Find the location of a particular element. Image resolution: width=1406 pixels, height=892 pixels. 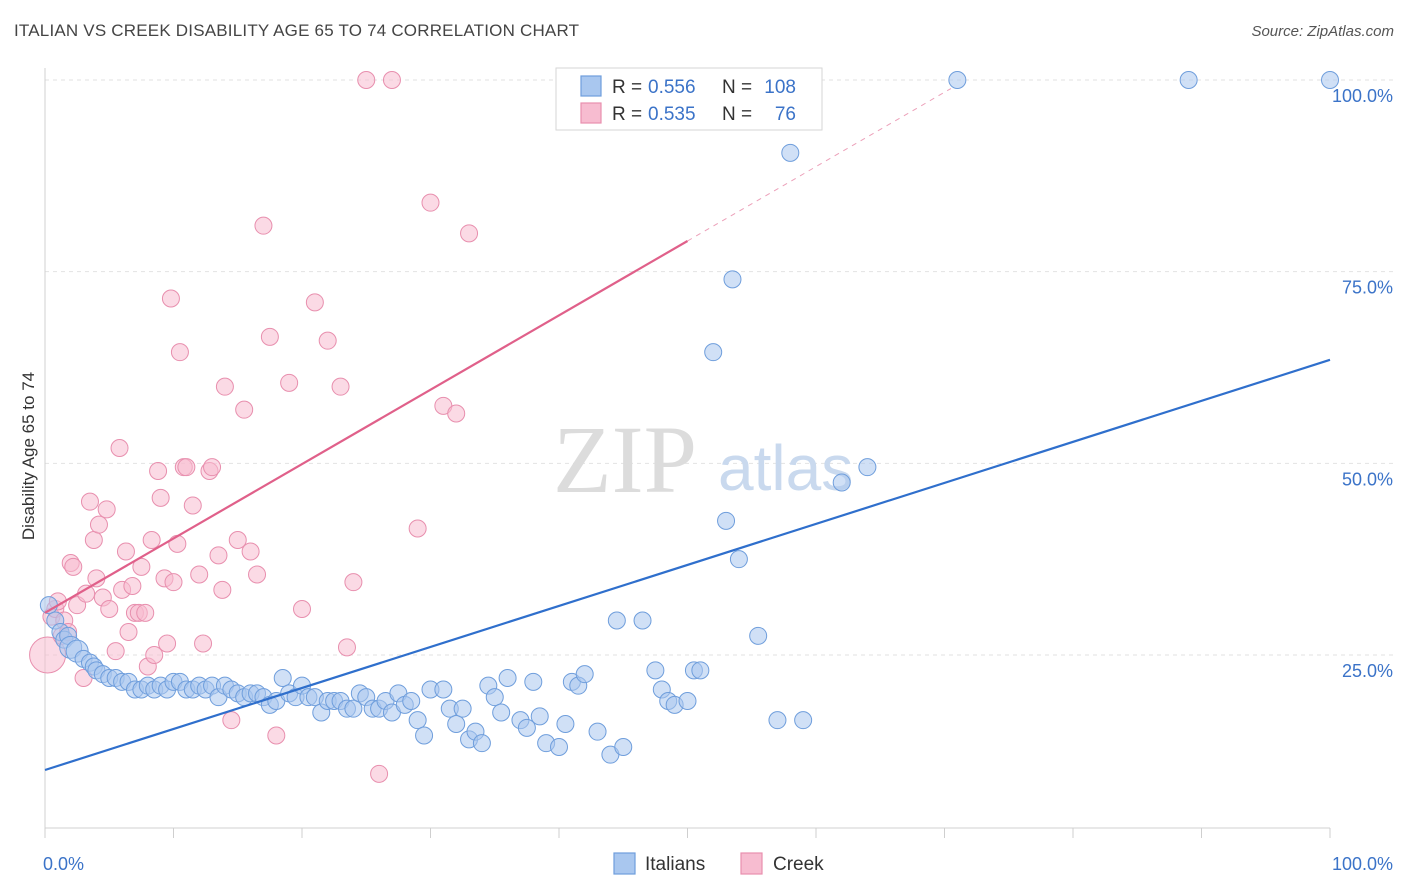

y-tick-labels: 25.0% 50.0% 75.0% 100.0% is located at coordinates (1362, 383).